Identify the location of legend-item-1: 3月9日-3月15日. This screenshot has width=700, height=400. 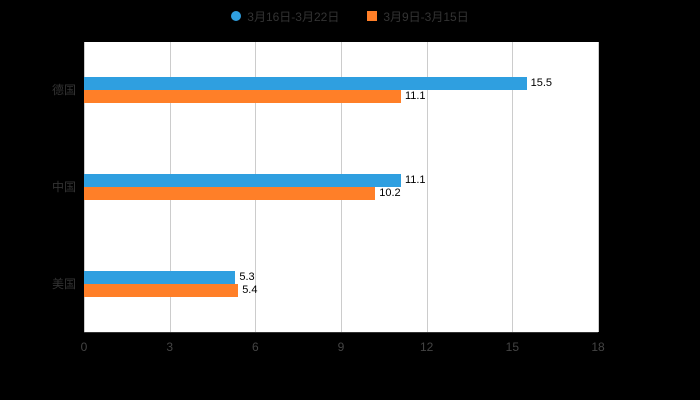
(418, 16).